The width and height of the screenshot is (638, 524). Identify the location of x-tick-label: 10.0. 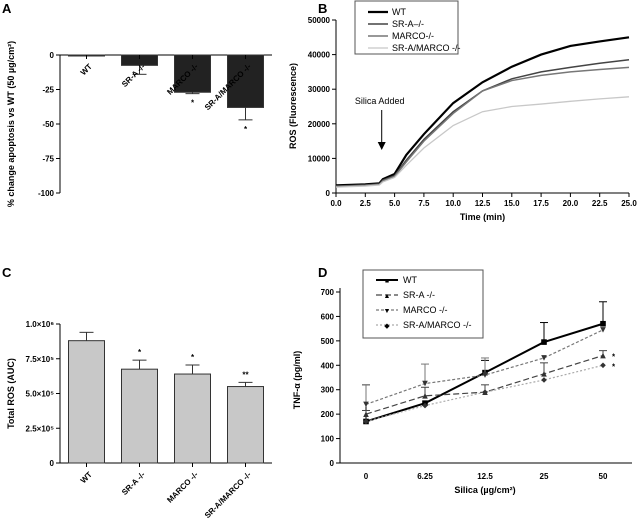
(453, 203).